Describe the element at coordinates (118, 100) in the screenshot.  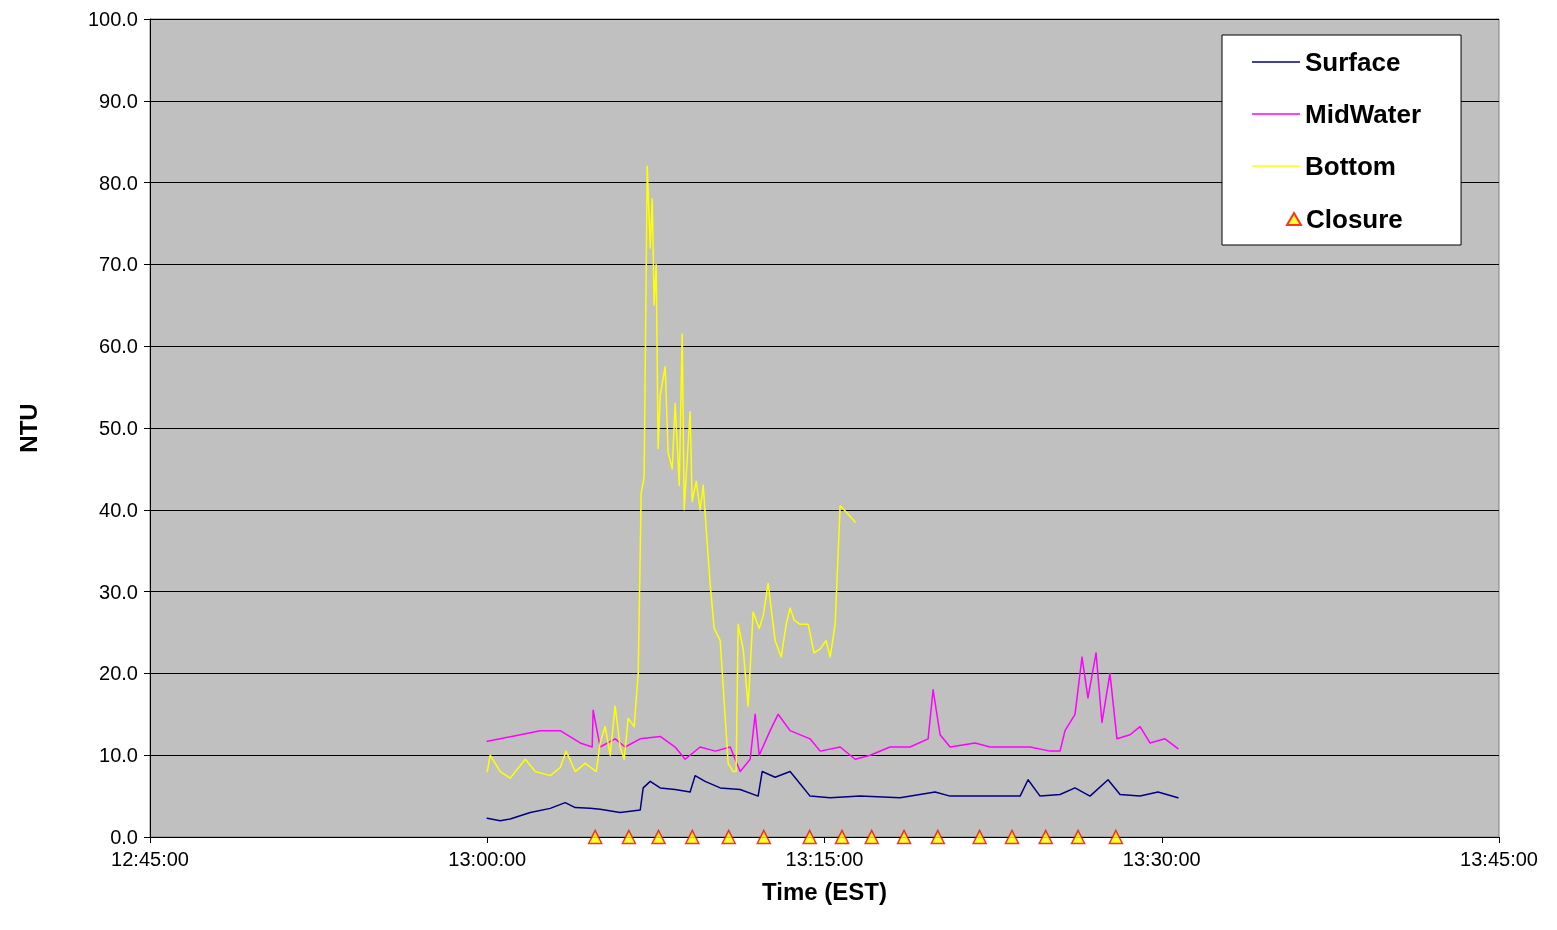
I see `y-tick-label: 90.0` at that location.